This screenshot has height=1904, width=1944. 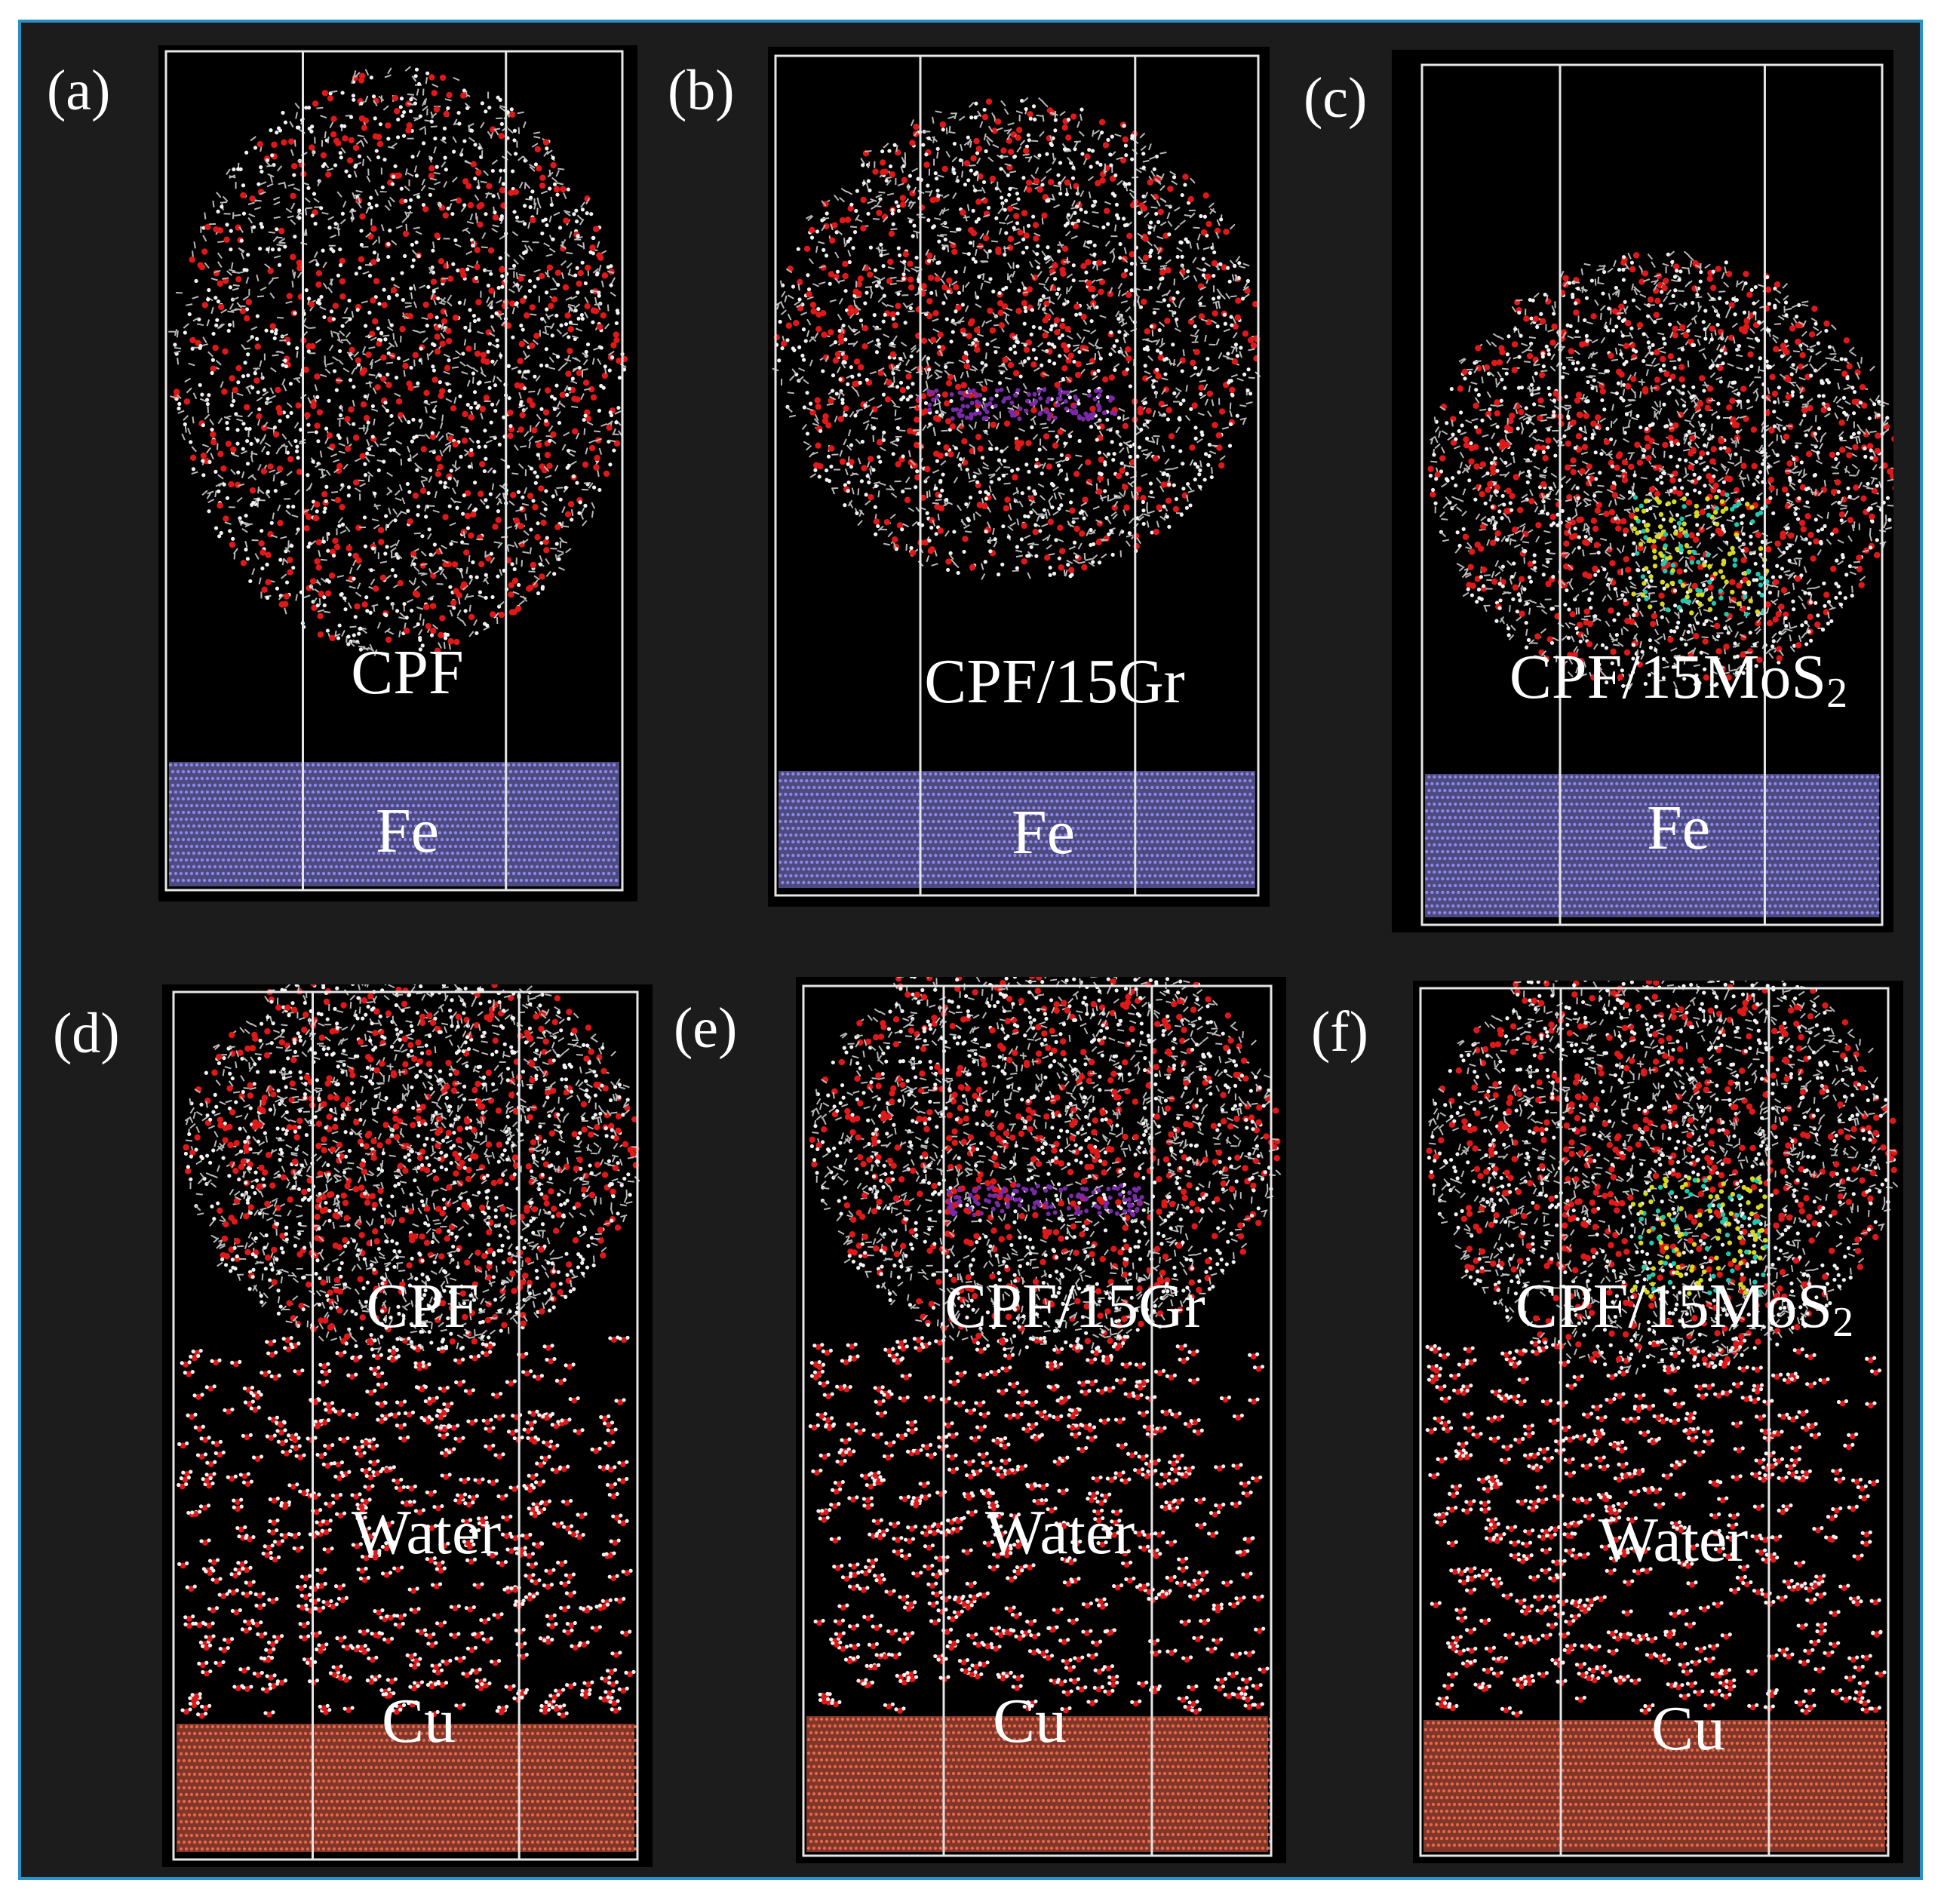 What do you see at coordinates (1030, 1721) in the screenshot?
I see `substrate-label-e: Cu` at bounding box center [1030, 1721].